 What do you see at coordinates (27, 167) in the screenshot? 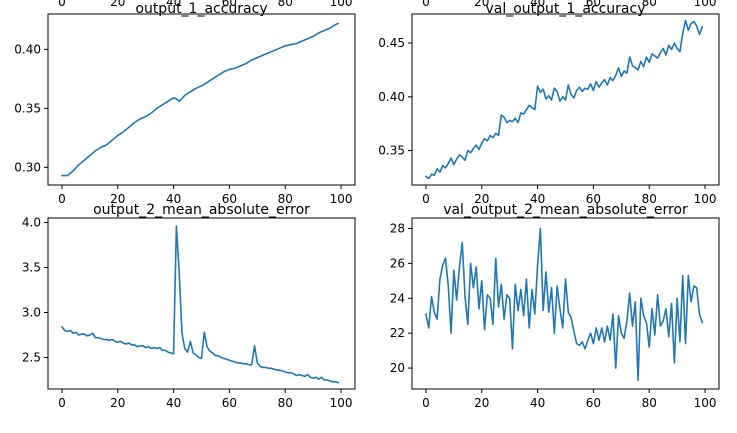
I see `y-tick-label: 0.30` at bounding box center [27, 167].